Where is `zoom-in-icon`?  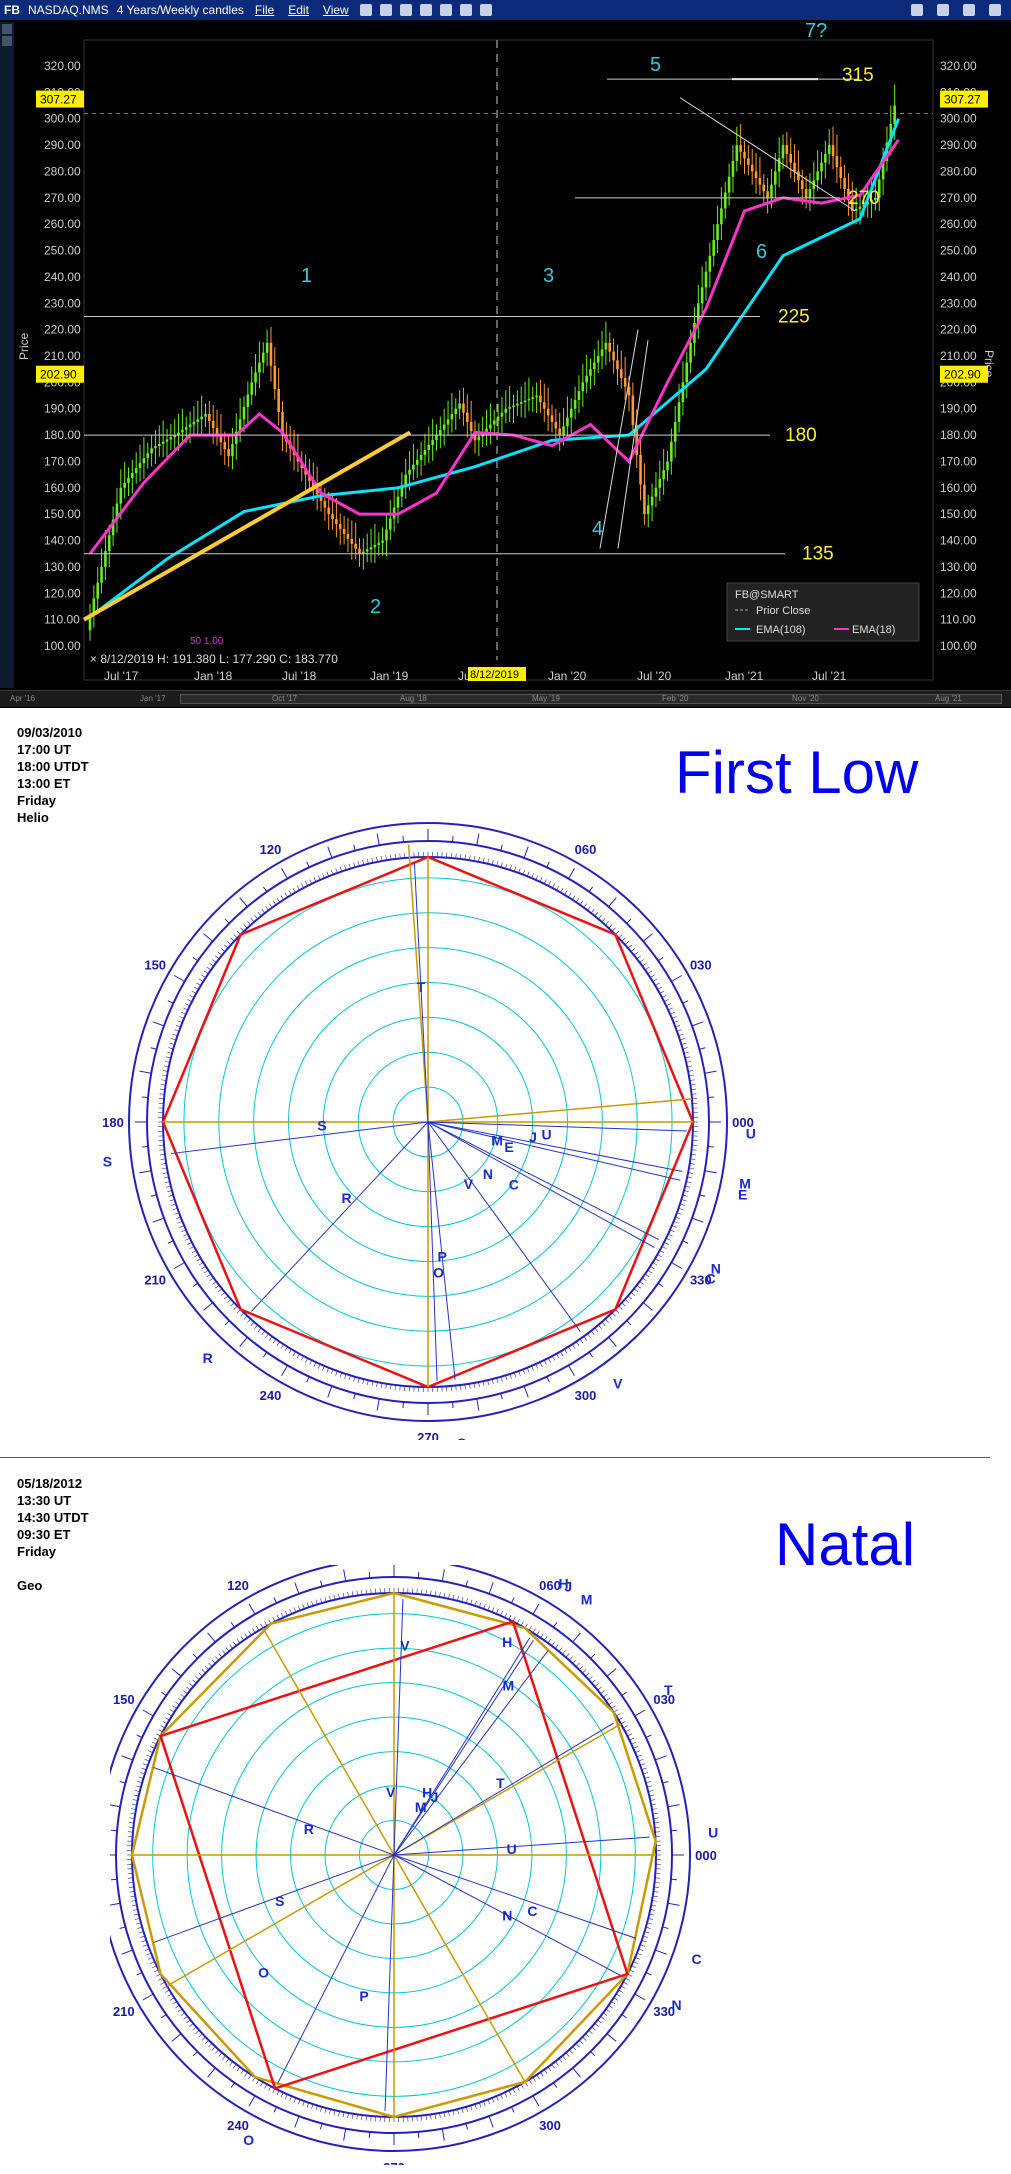 zoom-in-icon is located at coordinates (465, 10).